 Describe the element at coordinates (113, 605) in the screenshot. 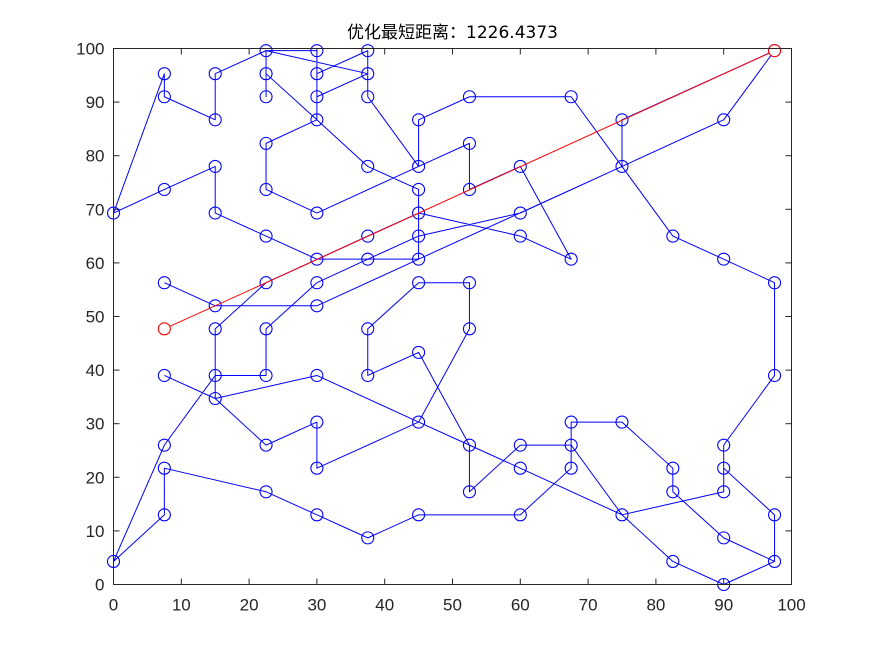

I see `x-tick-label: 0` at that location.